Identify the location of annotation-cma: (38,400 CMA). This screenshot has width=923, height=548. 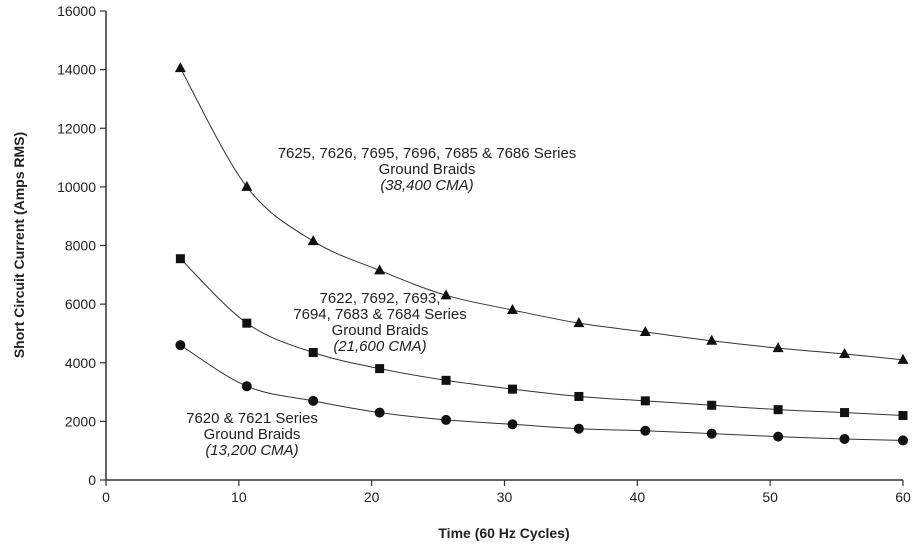
(426, 185).